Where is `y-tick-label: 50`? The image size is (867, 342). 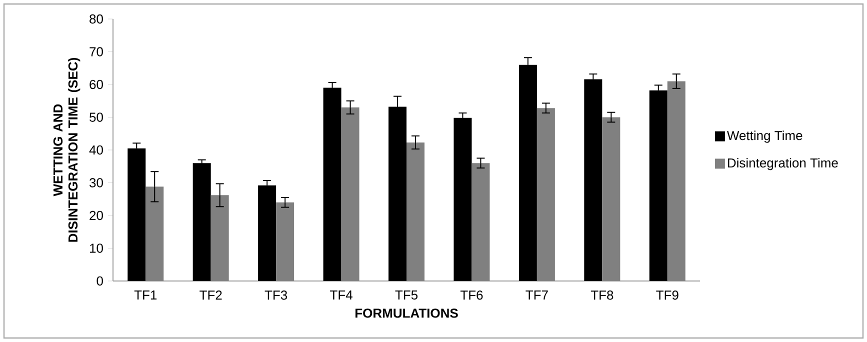
y-tick-label: 50 is located at coordinates (96, 117).